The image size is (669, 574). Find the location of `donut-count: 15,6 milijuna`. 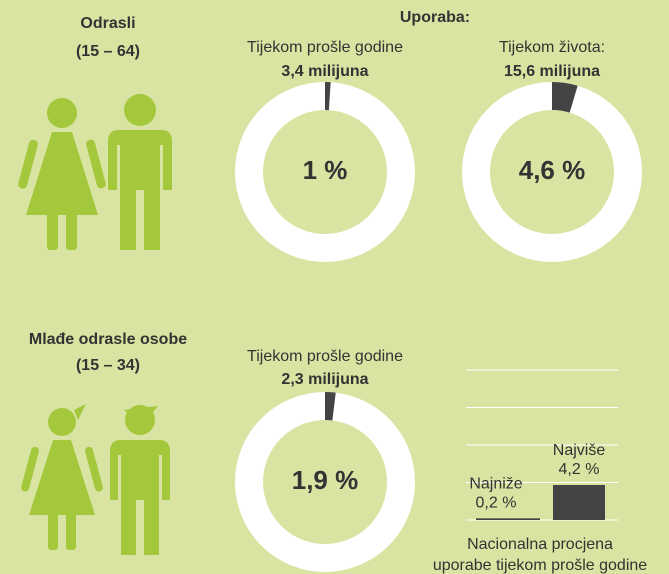

donut-count: 15,6 milijuna is located at coordinates (552, 71).